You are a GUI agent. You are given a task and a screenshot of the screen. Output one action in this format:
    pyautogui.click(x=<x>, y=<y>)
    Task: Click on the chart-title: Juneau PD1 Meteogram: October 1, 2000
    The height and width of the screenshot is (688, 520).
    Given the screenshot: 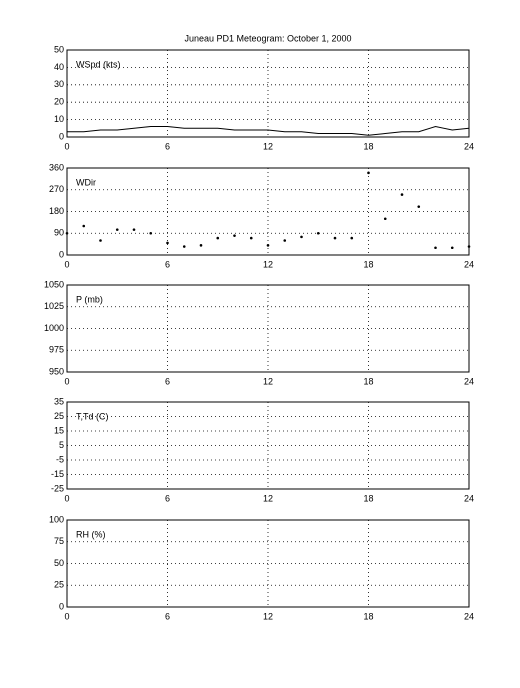 What is the action you would take?
    pyautogui.click(x=267, y=38)
    